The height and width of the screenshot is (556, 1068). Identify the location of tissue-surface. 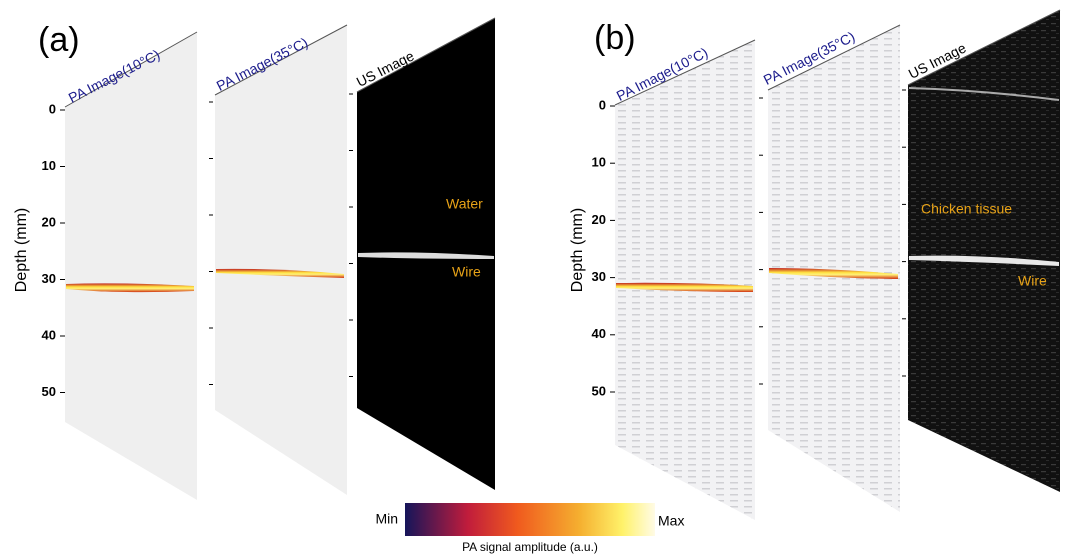
(984, 94).